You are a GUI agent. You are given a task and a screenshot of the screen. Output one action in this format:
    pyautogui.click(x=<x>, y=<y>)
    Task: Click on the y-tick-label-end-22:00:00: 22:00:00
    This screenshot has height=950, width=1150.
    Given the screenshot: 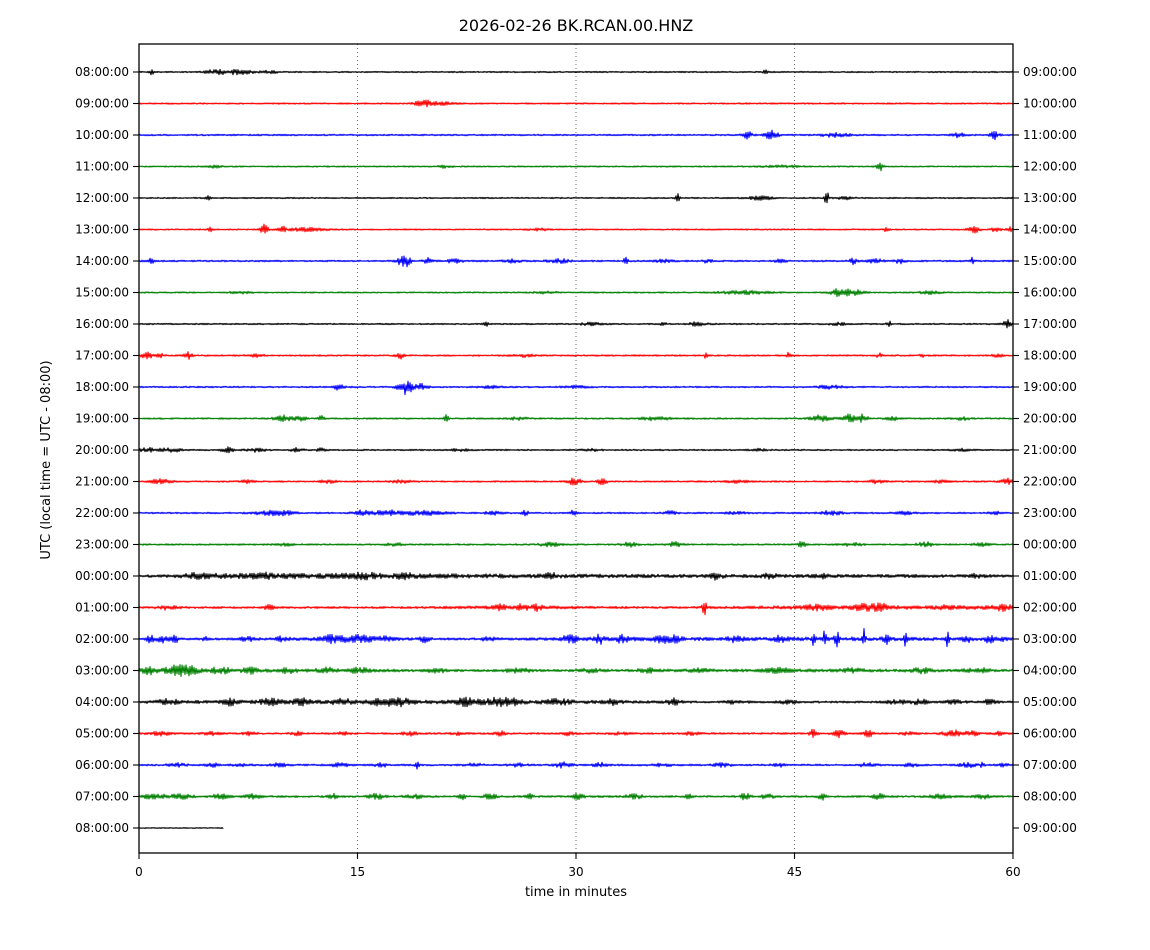 What is the action you would take?
    pyautogui.click(x=1050, y=482)
    